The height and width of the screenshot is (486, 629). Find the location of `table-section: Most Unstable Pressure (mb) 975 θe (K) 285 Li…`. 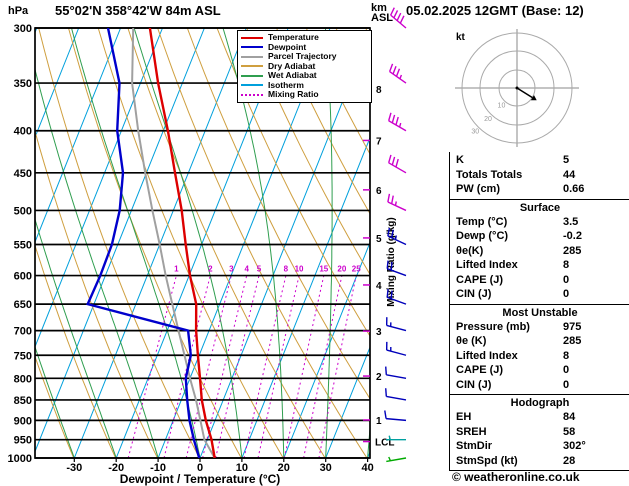

table-section: Most Unstable Pressure (mb) 975 θe (K) 285 Li… is located at coordinates (539, 349).